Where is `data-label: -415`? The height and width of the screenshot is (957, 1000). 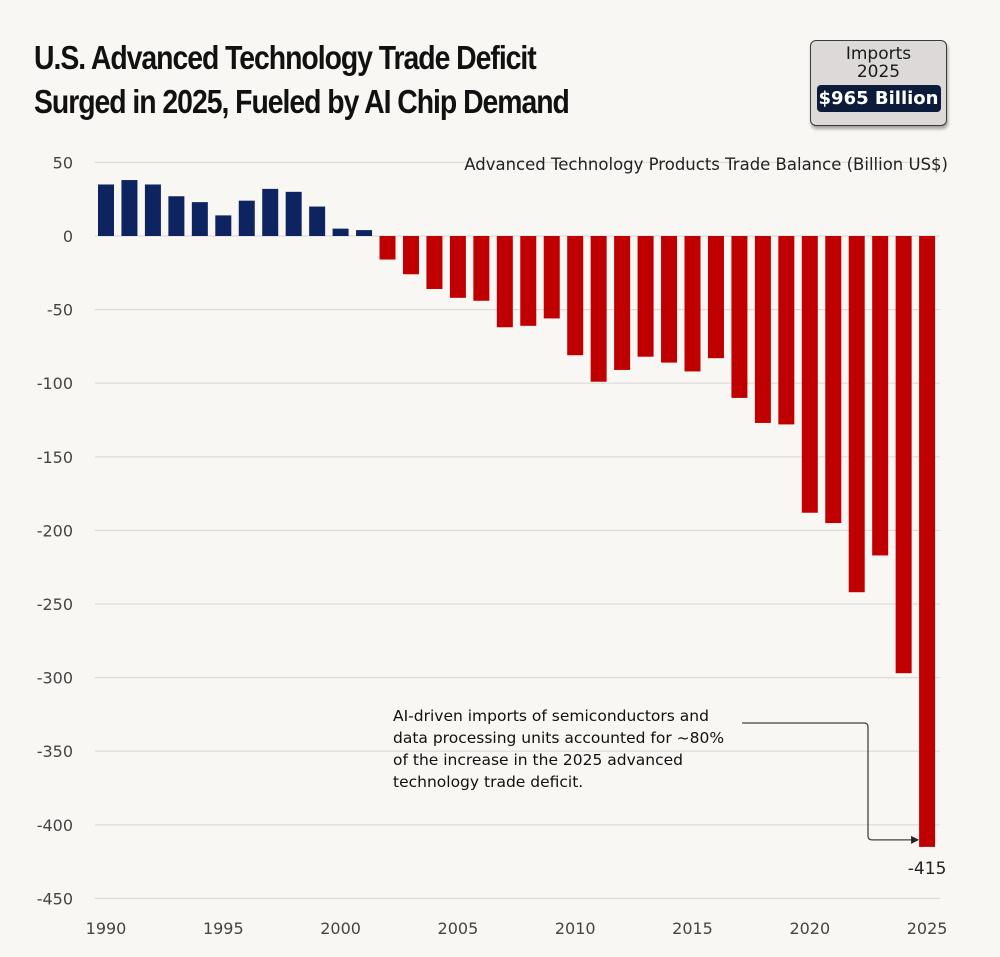 data-label: -415 is located at coordinates (927, 869).